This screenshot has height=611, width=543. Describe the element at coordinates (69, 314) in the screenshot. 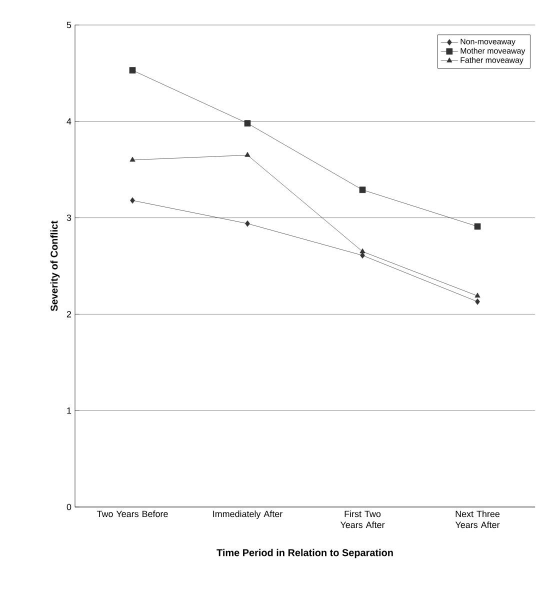

I see `y-tick-label: 2` at that location.